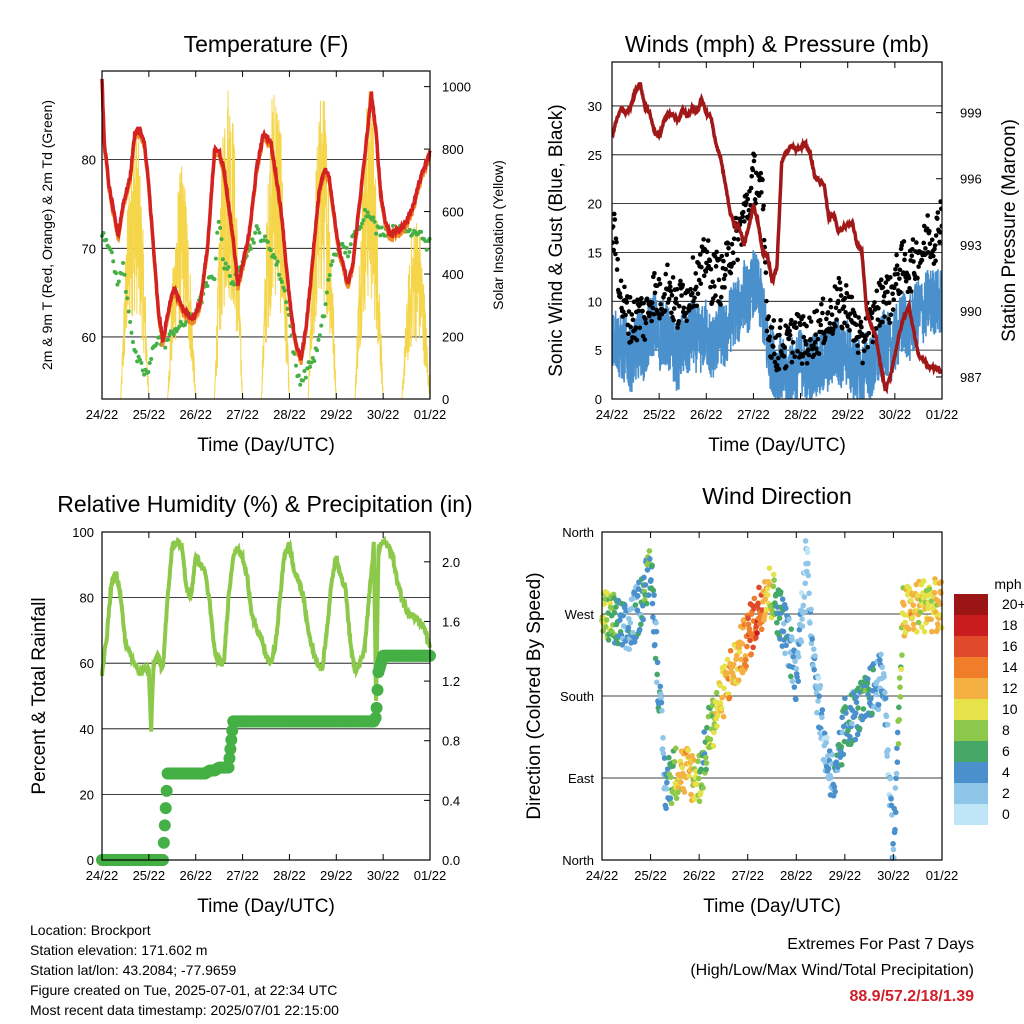  What do you see at coordinates (1006, 751) in the screenshot?
I see `legend-label: 6` at bounding box center [1006, 751].